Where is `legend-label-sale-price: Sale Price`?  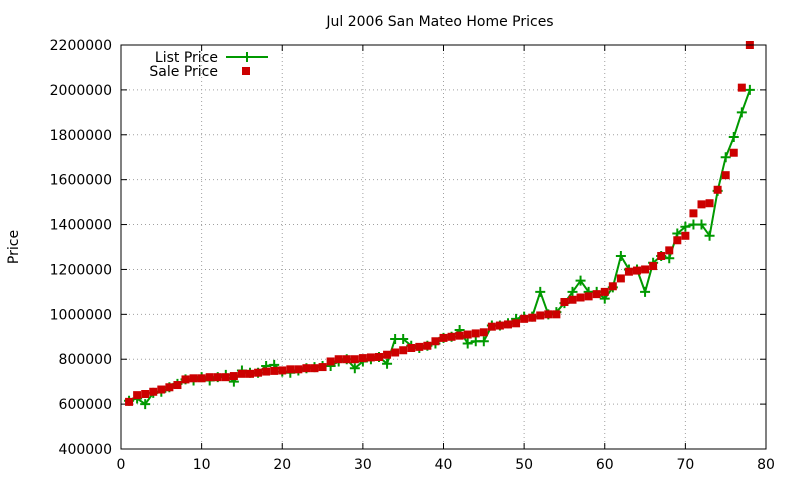
legend-label-sale-price: Sale Price is located at coordinates (183, 72).